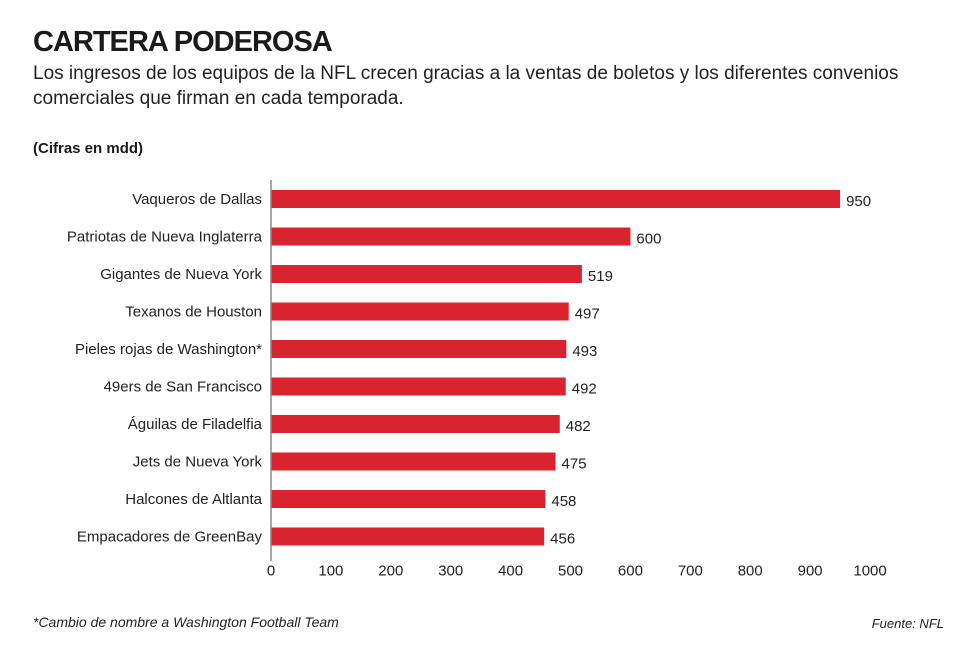 The width and height of the screenshot is (978, 660). What do you see at coordinates (907, 623) in the screenshot?
I see `source-note: Fuente: NFL` at bounding box center [907, 623].